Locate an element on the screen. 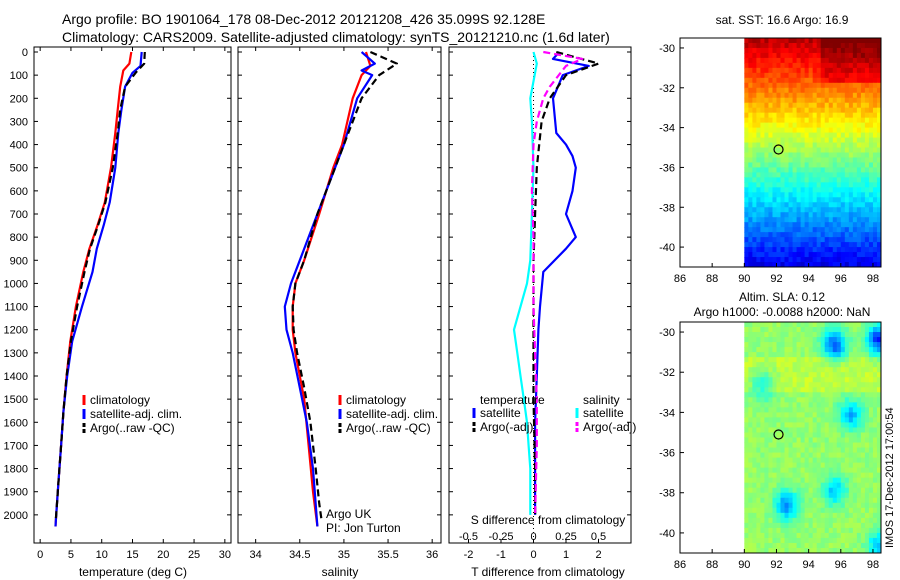 This screenshot has width=900, height=580. depth-tick-label: 1000 is located at coordinates (16, 284).